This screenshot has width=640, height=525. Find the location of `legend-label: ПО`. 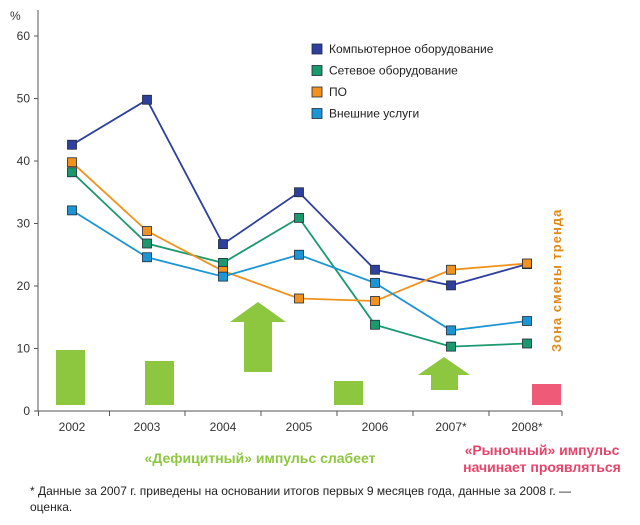

legend-label: ПО is located at coordinates (338, 92).